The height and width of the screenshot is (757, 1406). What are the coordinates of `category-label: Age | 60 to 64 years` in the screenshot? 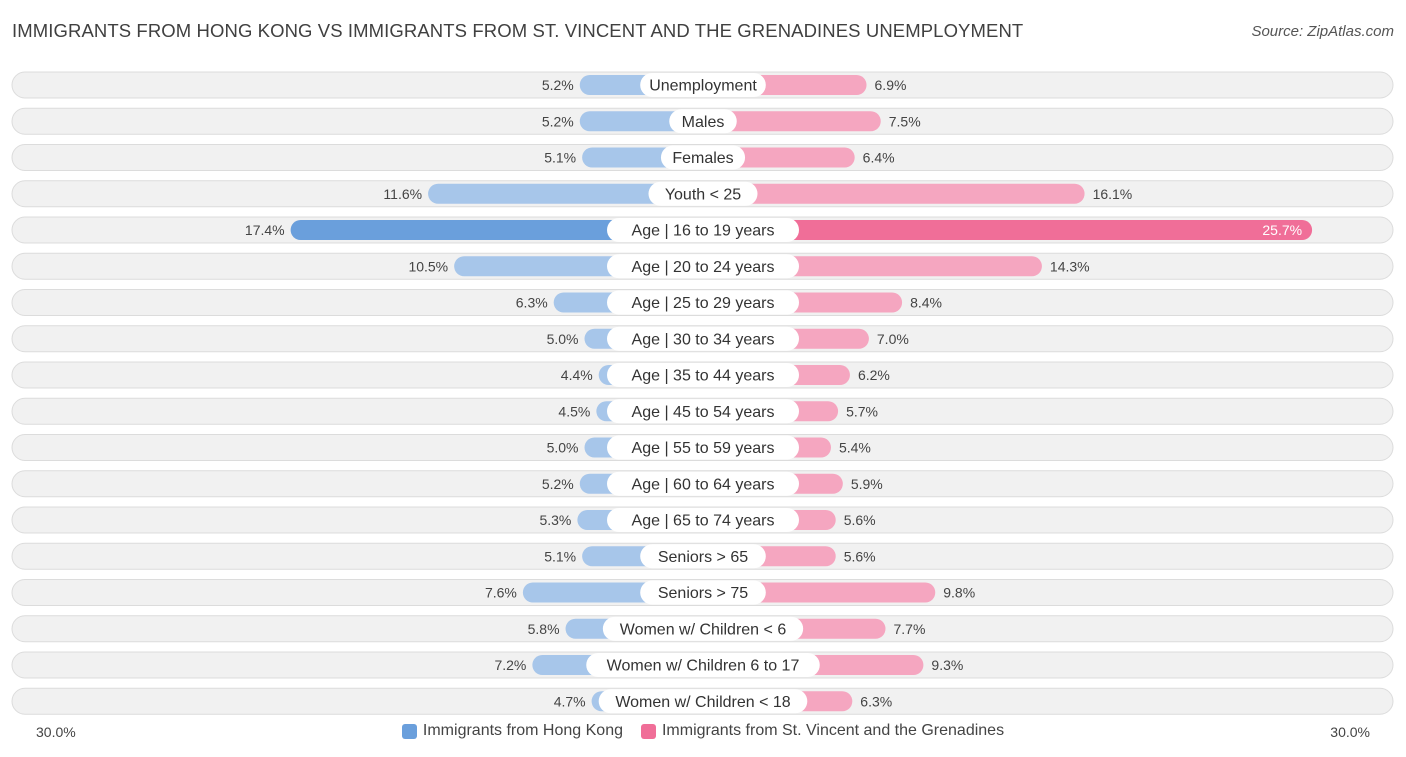 It's located at (703, 484).